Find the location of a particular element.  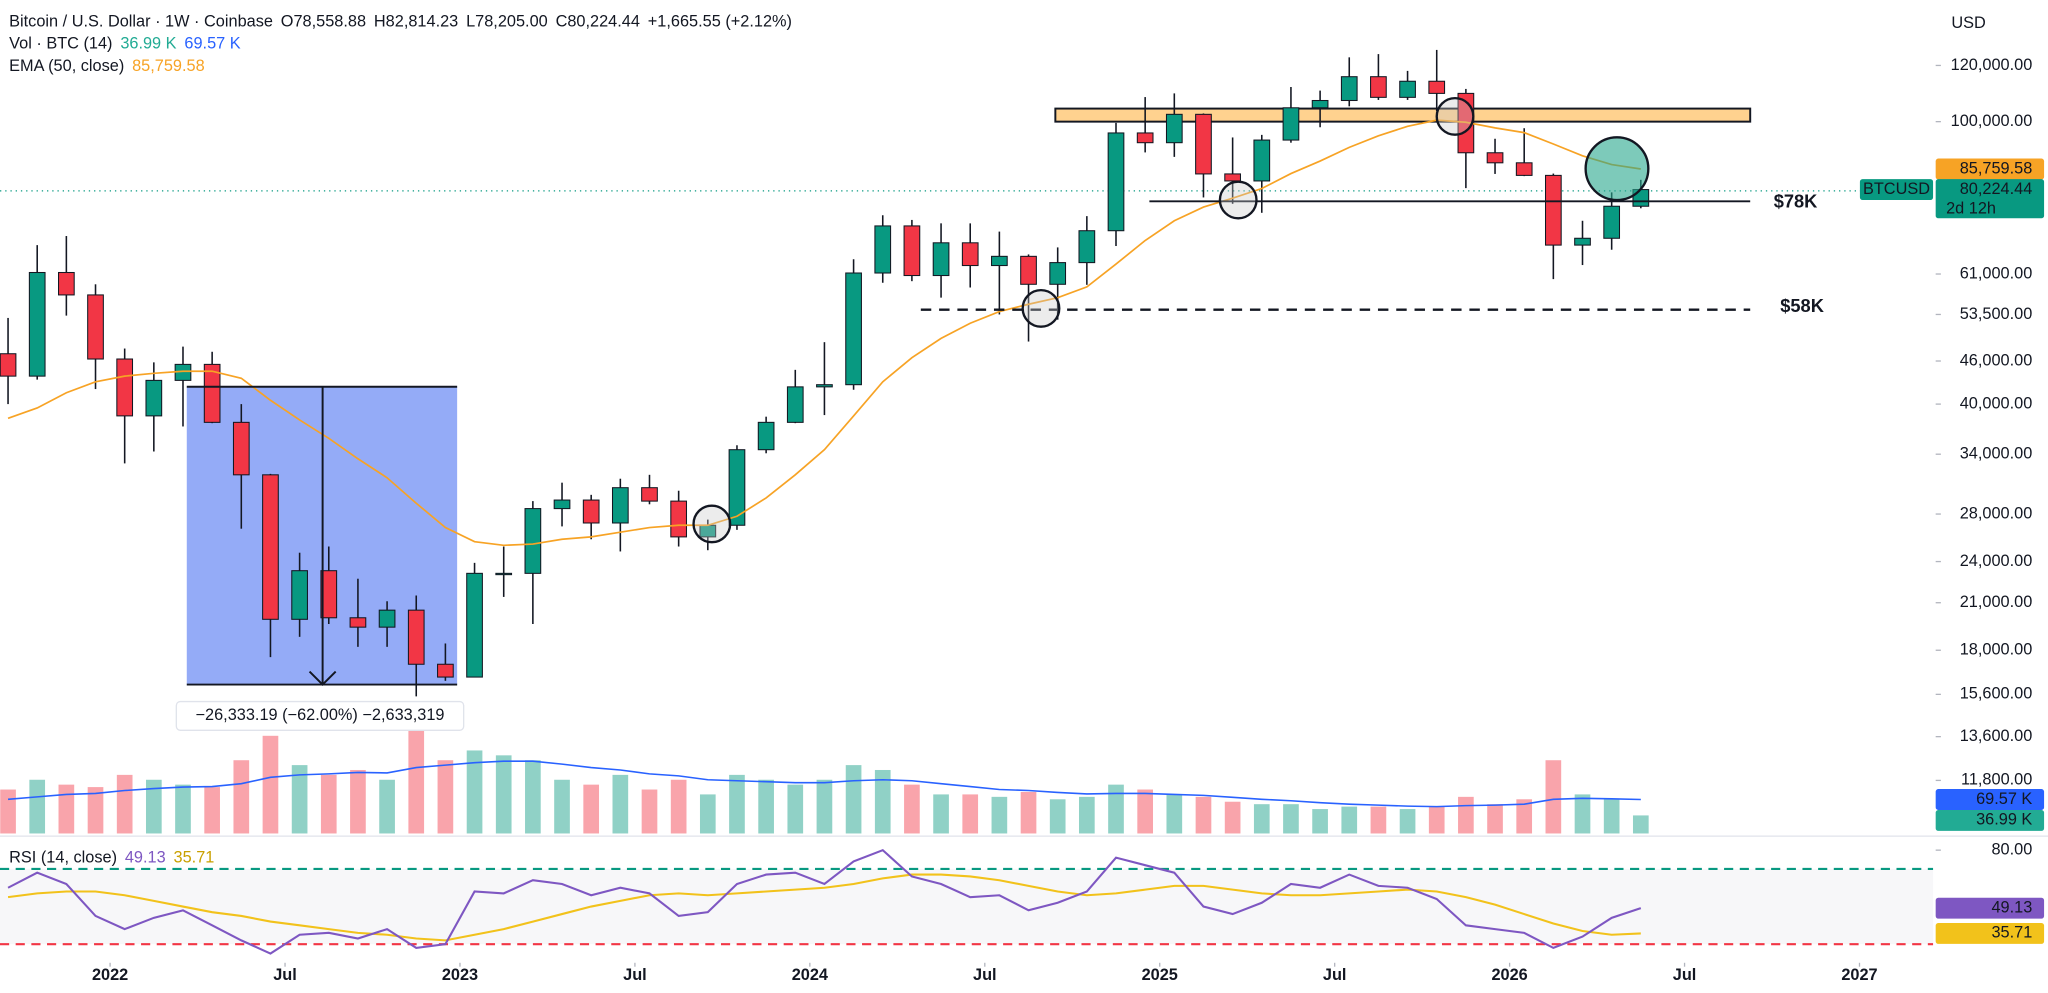

measure-arrowhead is located at coordinates (322, 678).